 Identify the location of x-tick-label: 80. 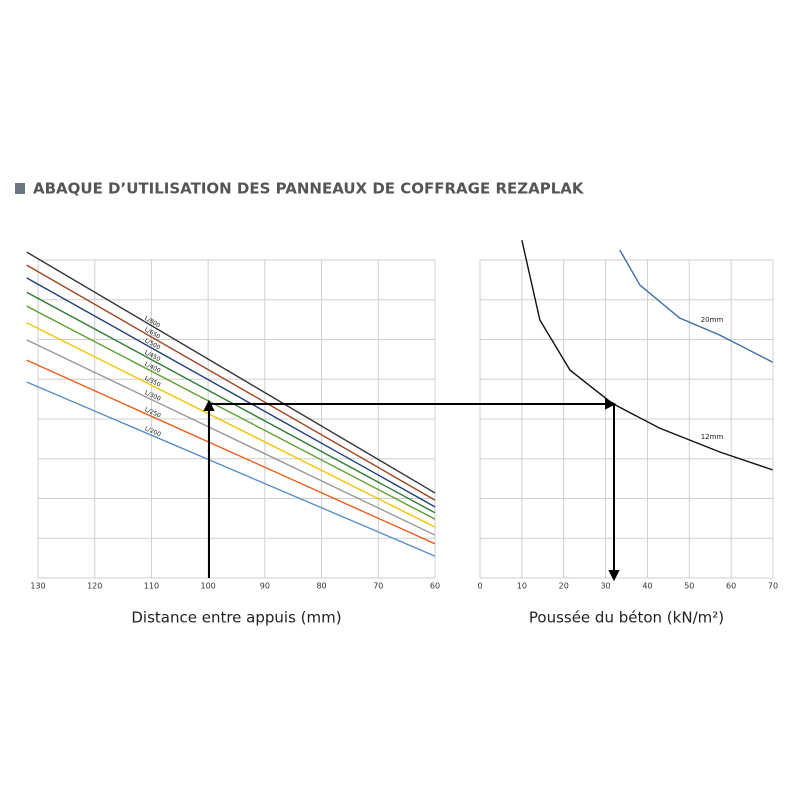
(321, 586).